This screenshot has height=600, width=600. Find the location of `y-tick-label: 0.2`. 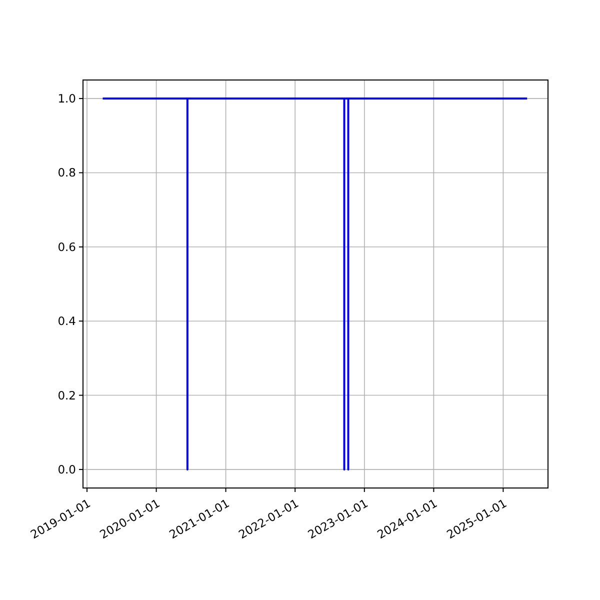

y-tick-label: 0.2 is located at coordinates (67, 395).